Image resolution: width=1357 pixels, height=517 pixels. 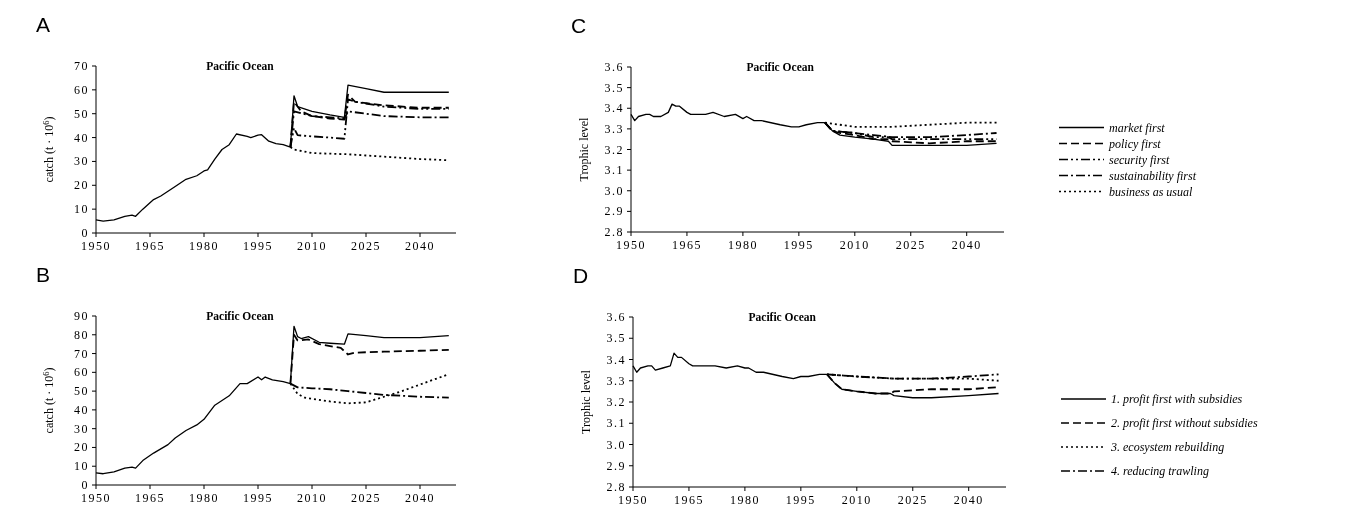 I want to click on legend-label: market first, so click(x=1137, y=127).